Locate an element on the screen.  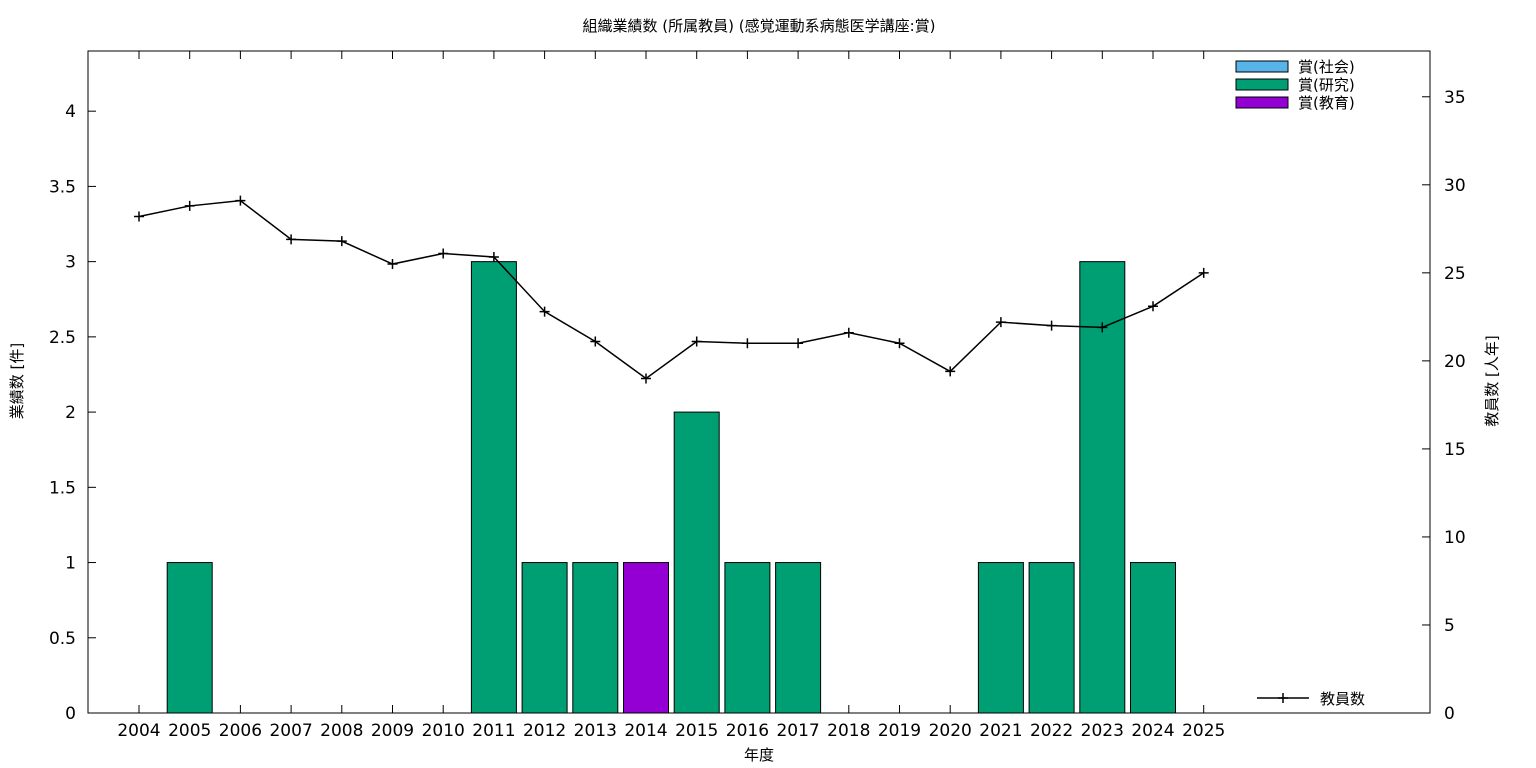
y2-tick-label: 20 is located at coordinates (1455, 362).